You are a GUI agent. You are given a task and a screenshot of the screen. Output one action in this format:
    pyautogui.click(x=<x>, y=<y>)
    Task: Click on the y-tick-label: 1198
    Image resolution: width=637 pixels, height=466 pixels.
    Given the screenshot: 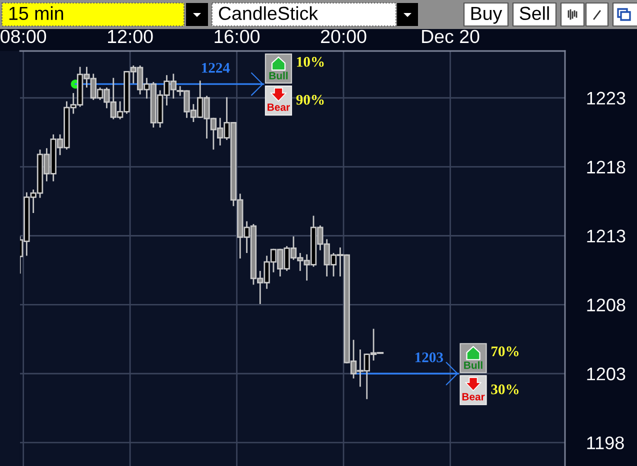 What is the action you would take?
    pyautogui.click(x=605, y=443)
    